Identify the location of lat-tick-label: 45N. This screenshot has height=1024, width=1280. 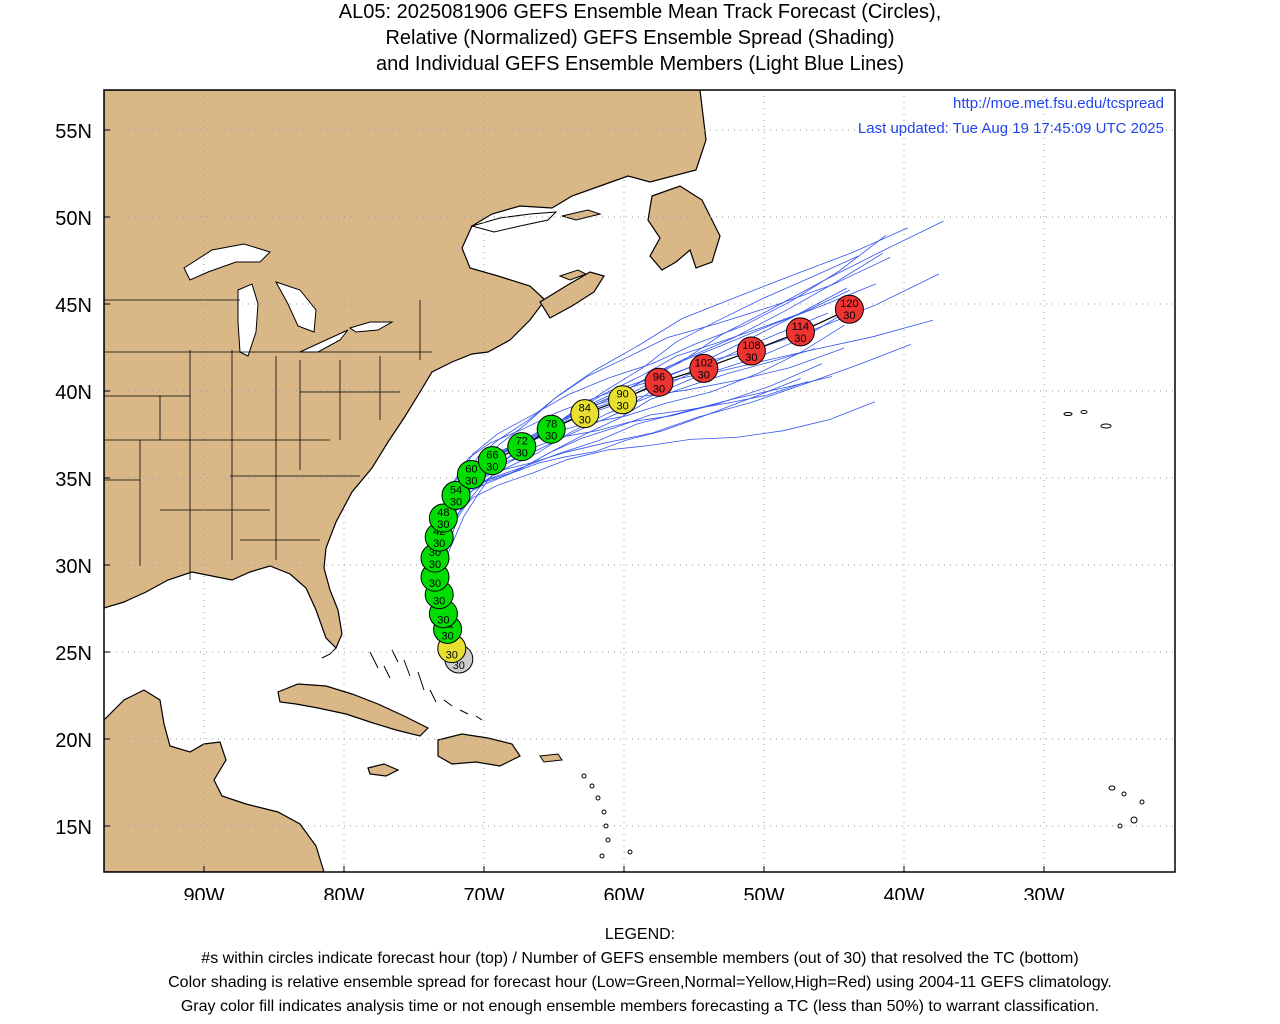
(73, 306).